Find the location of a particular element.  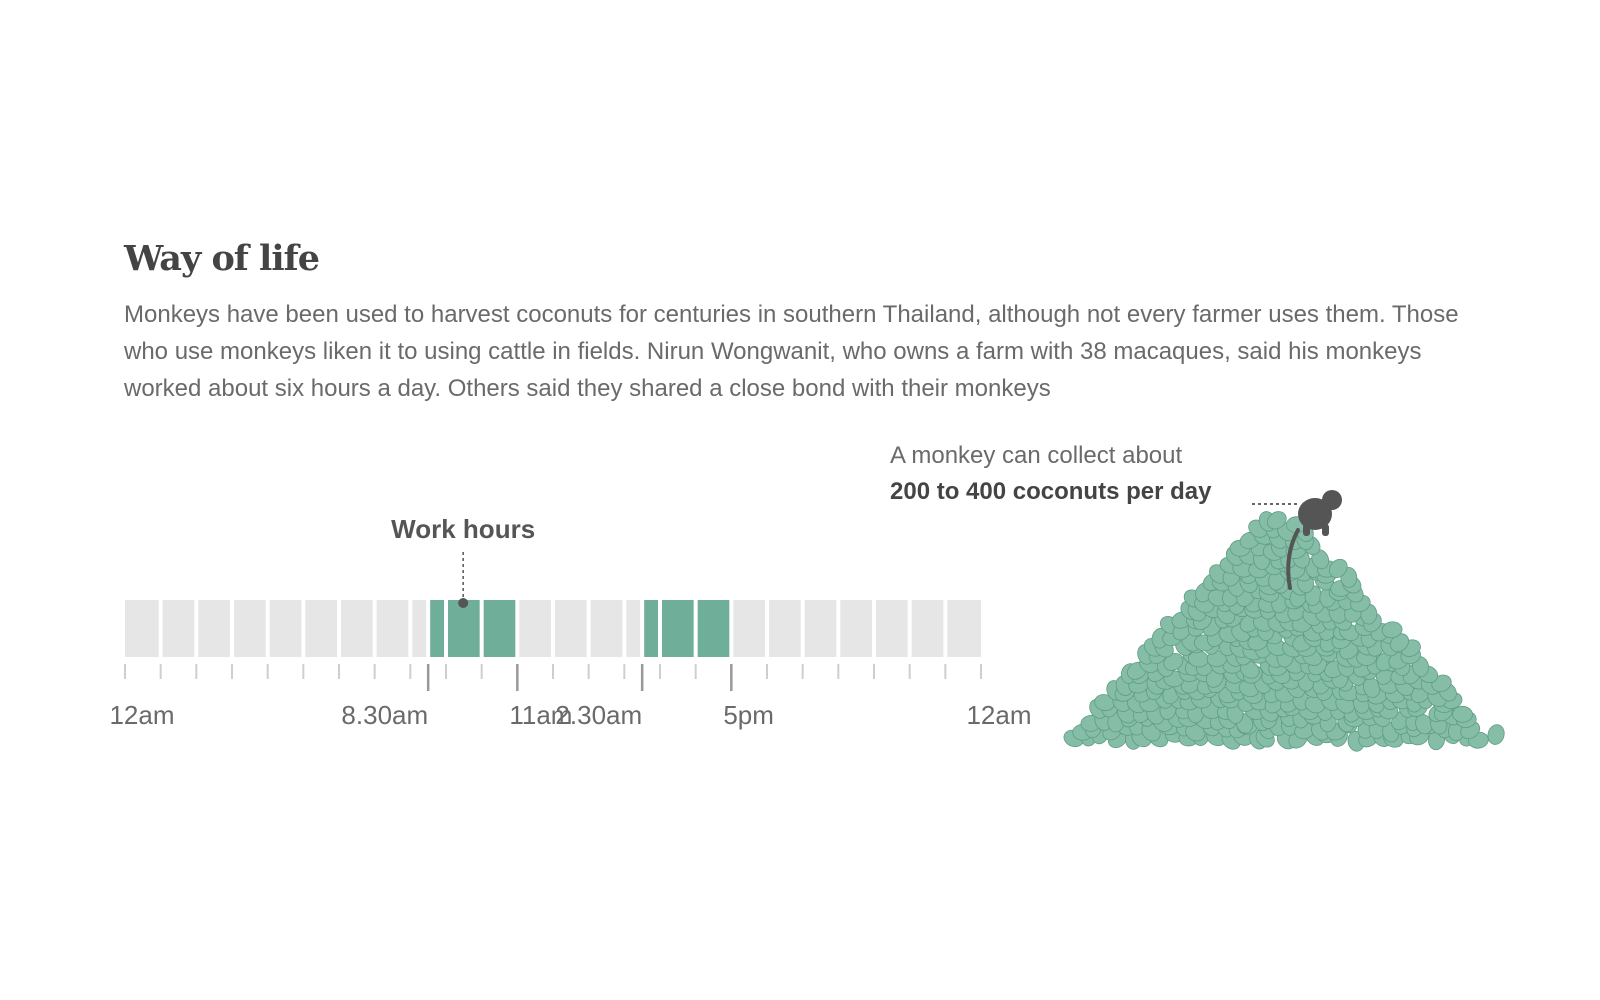

page-title: Way of life is located at coordinates (222, 258).